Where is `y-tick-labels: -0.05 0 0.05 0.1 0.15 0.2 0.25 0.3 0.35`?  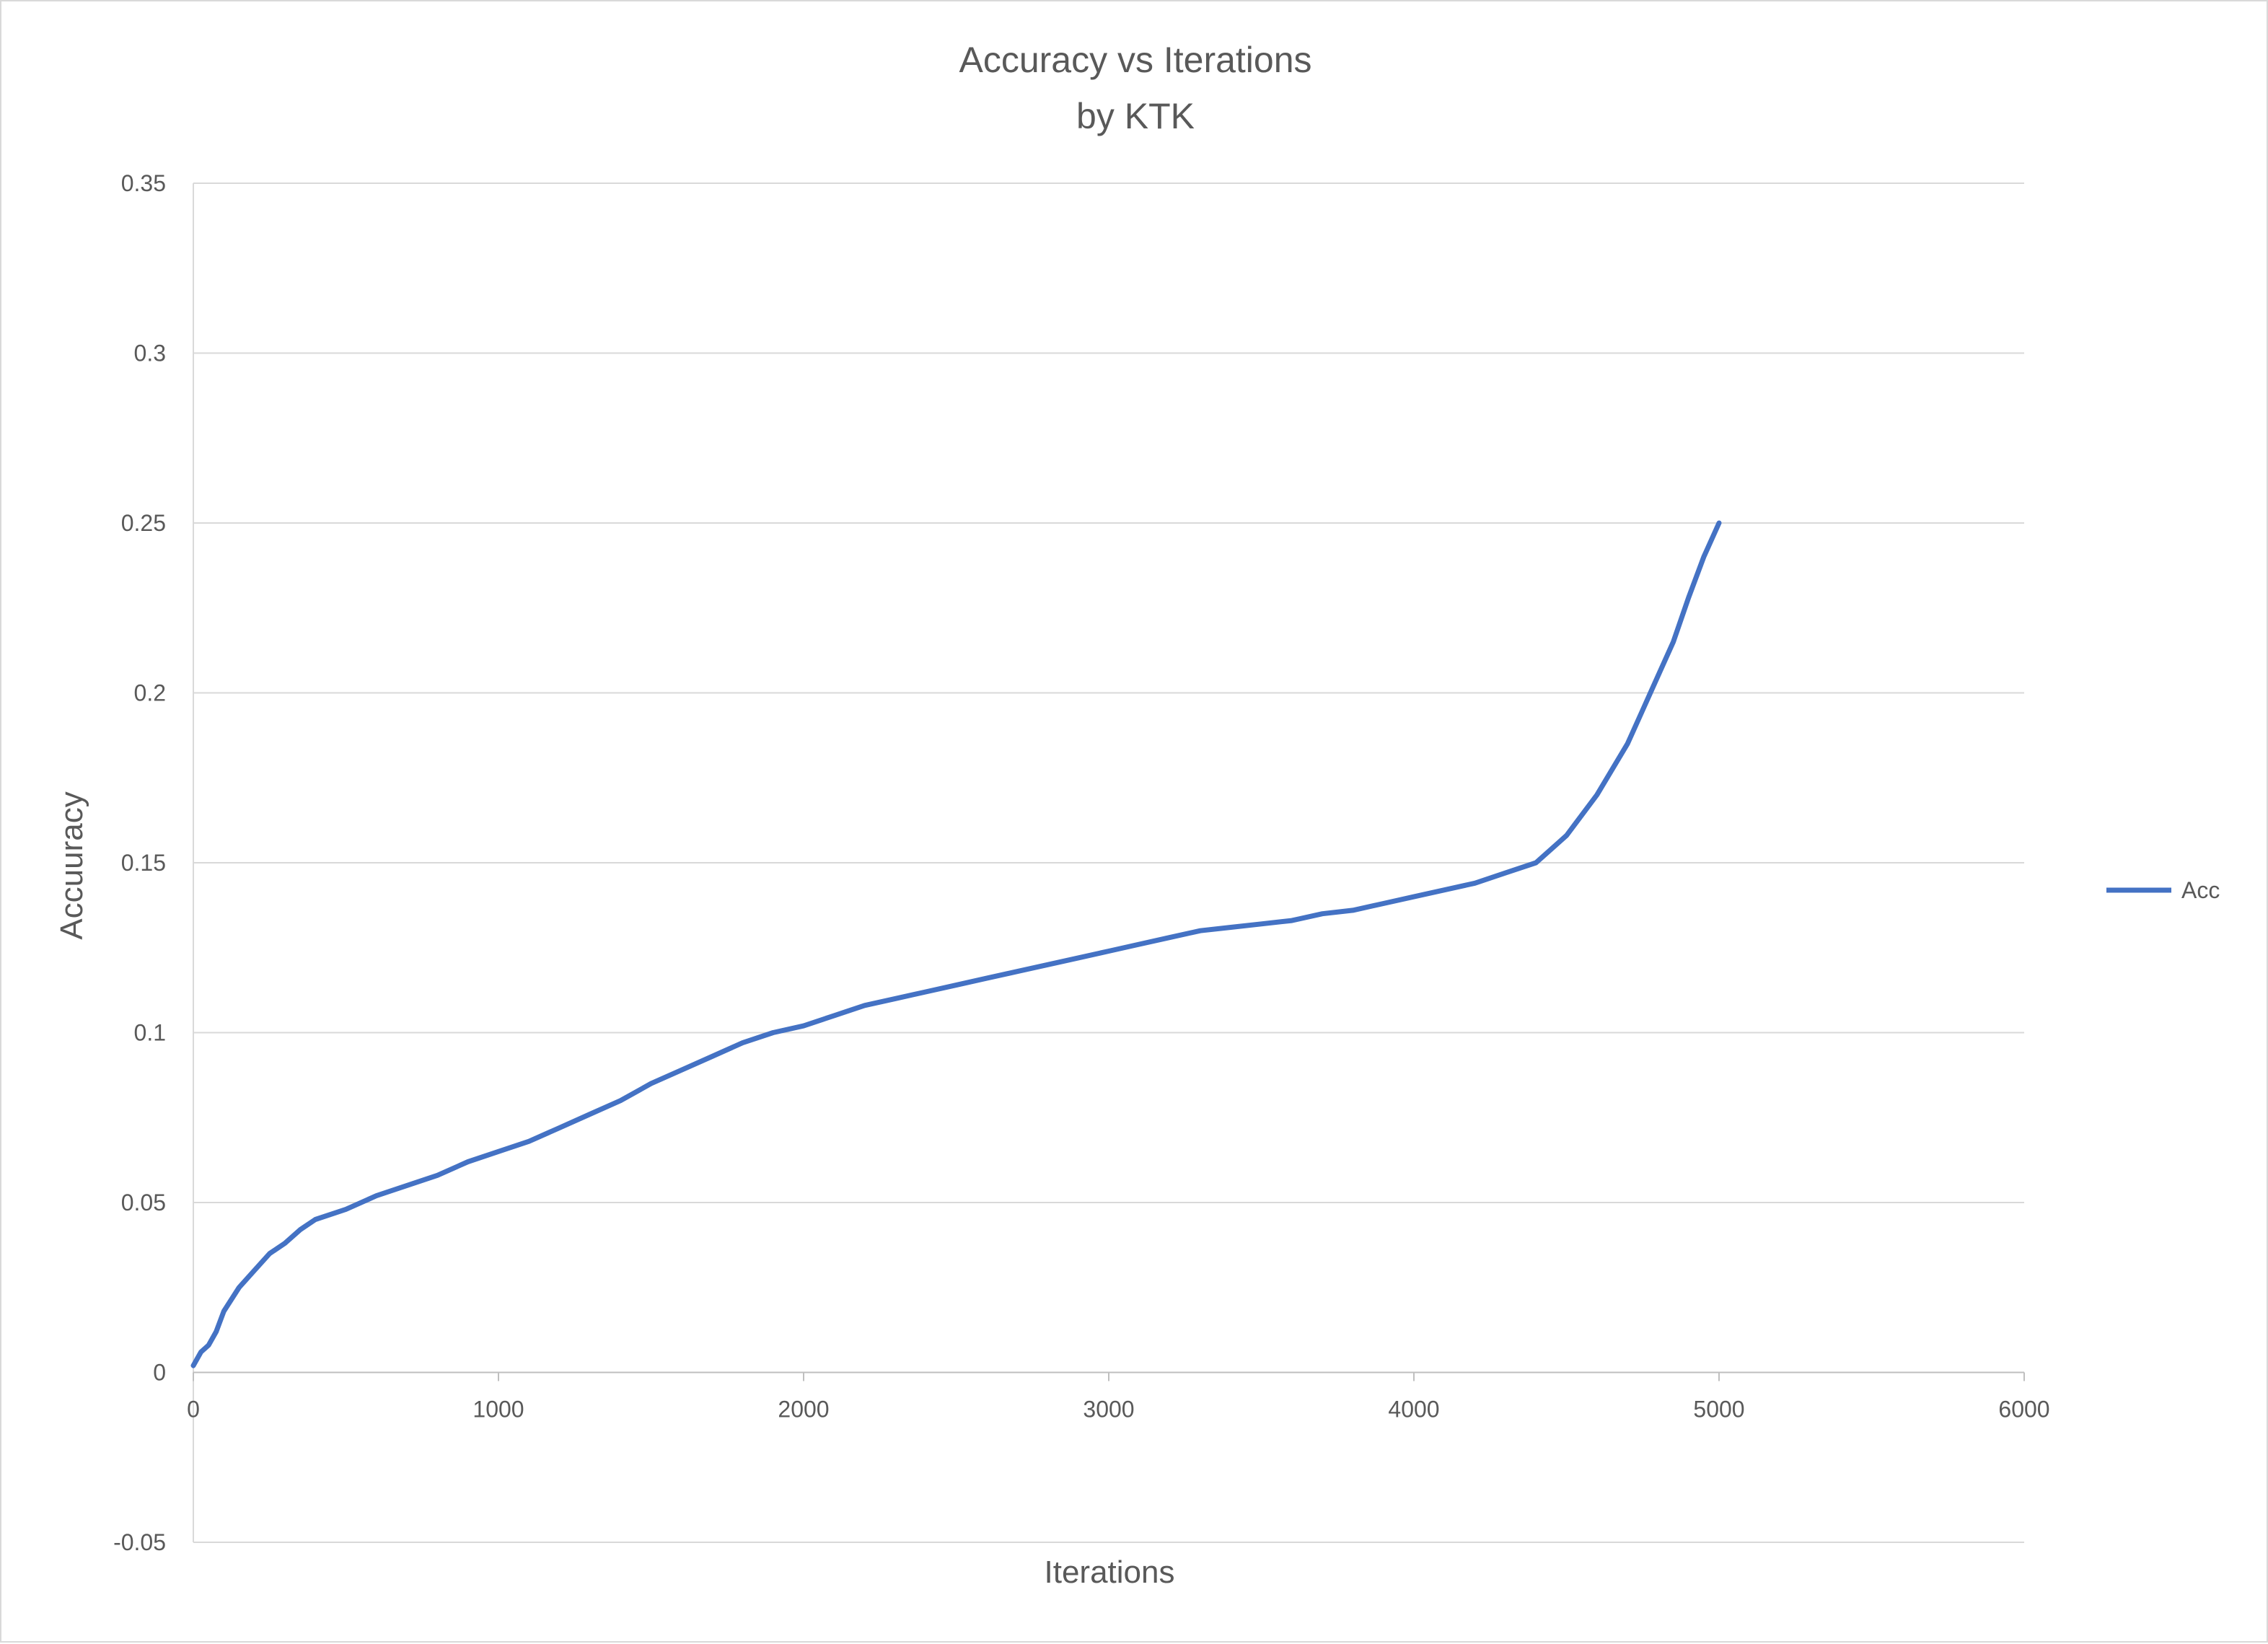 y-tick-labels: -0.05 0 0.05 0.1 0.15 0.2 0.25 0.3 0.35 is located at coordinates (139, 863).